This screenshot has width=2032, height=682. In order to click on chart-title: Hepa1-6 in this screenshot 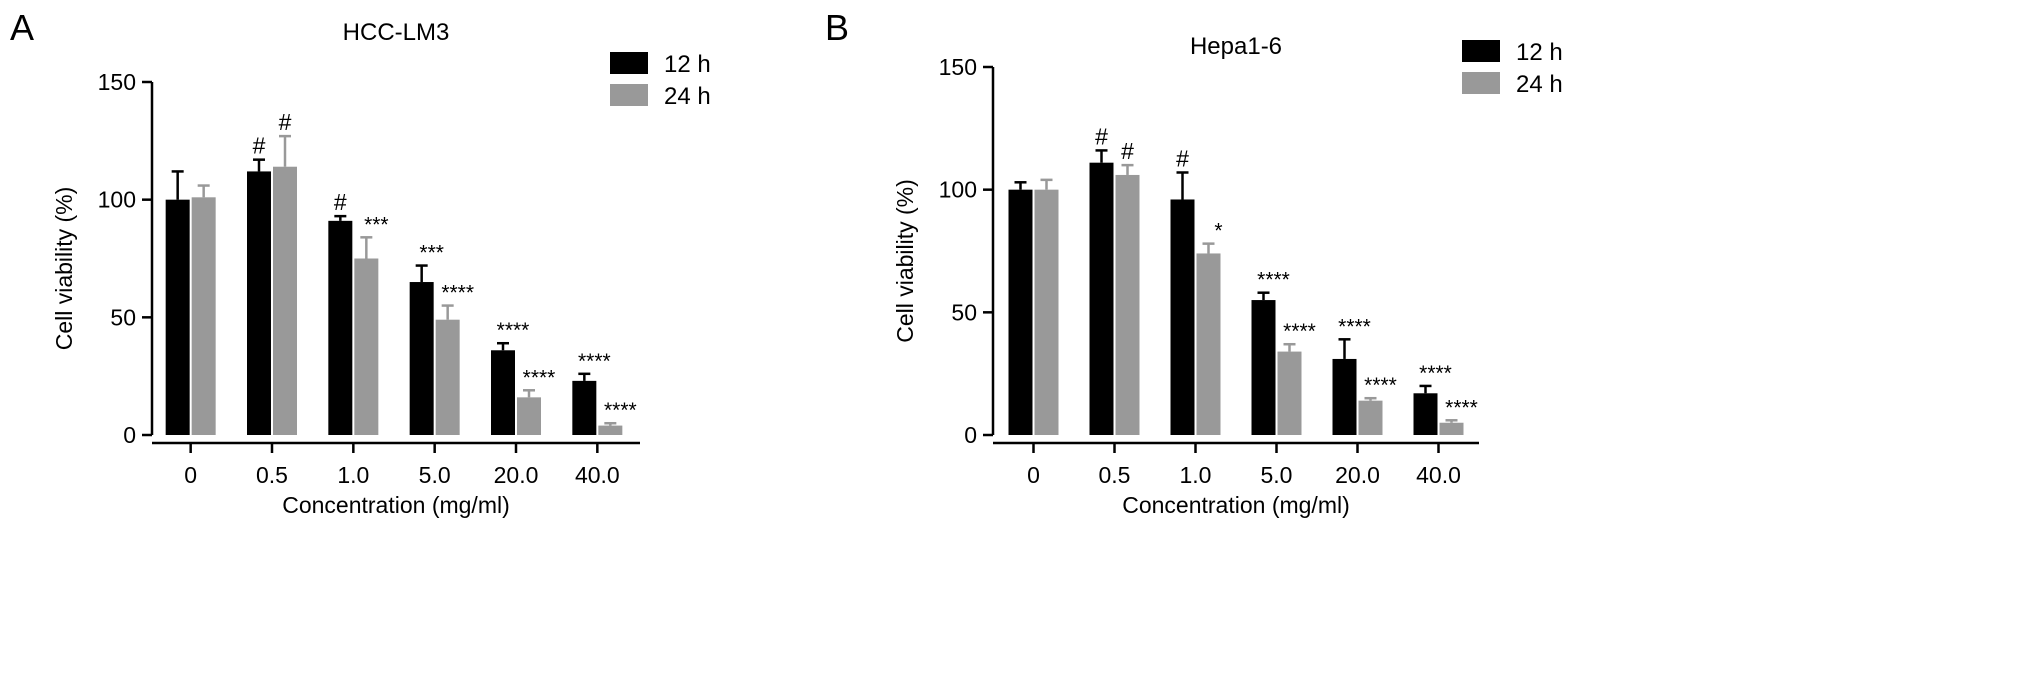, I will do `click(1236, 46)`.